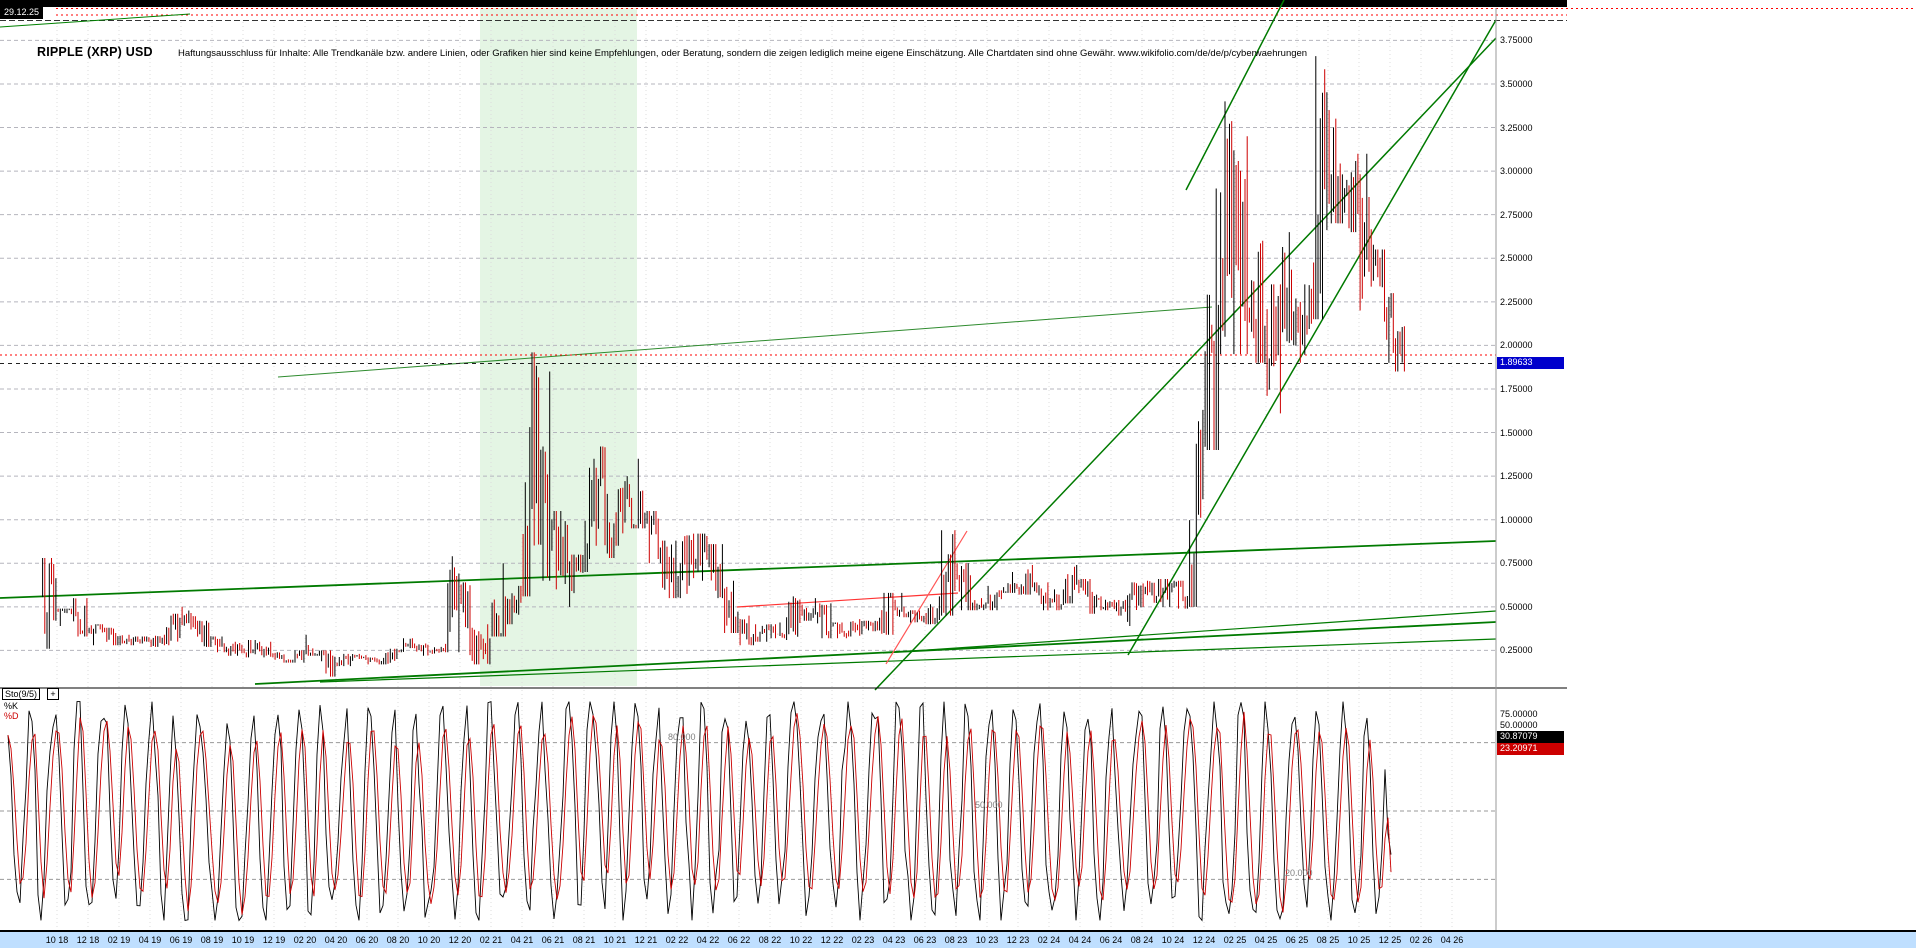 The width and height of the screenshot is (1916, 948). What do you see at coordinates (53, 694) in the screenshot?
I see `sto-expand-icon: +` at bounding box center [53, 694].